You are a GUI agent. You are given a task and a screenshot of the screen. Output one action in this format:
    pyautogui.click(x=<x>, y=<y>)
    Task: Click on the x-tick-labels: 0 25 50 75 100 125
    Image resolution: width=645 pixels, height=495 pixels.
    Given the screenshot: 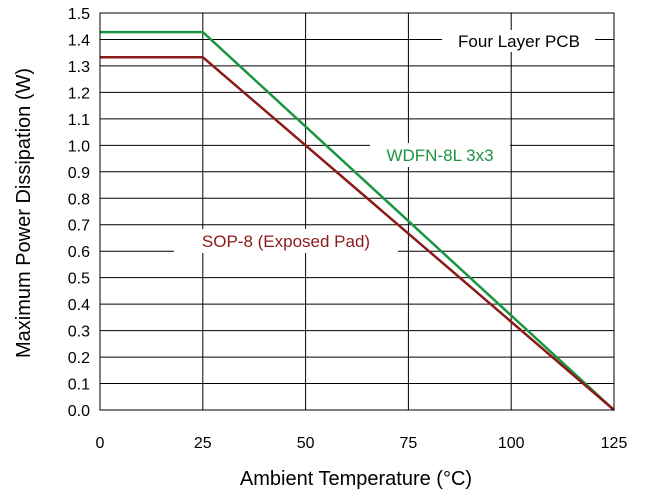 What is the action you would take?
    pyautogui.click(x=362, y=443)
    